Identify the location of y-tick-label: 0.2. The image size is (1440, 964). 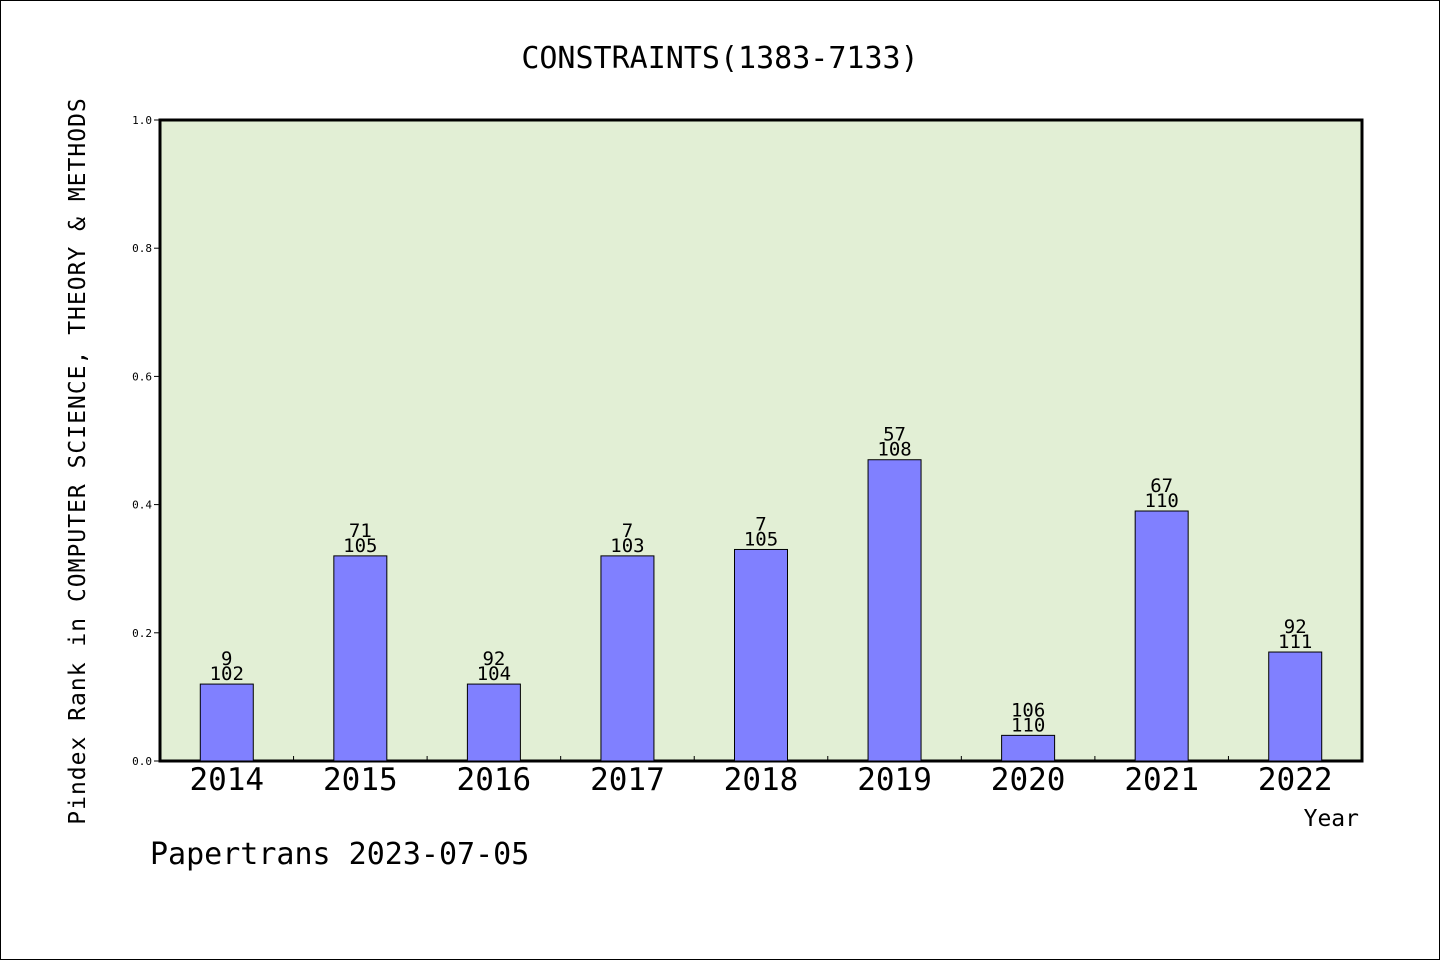
(142, 633).